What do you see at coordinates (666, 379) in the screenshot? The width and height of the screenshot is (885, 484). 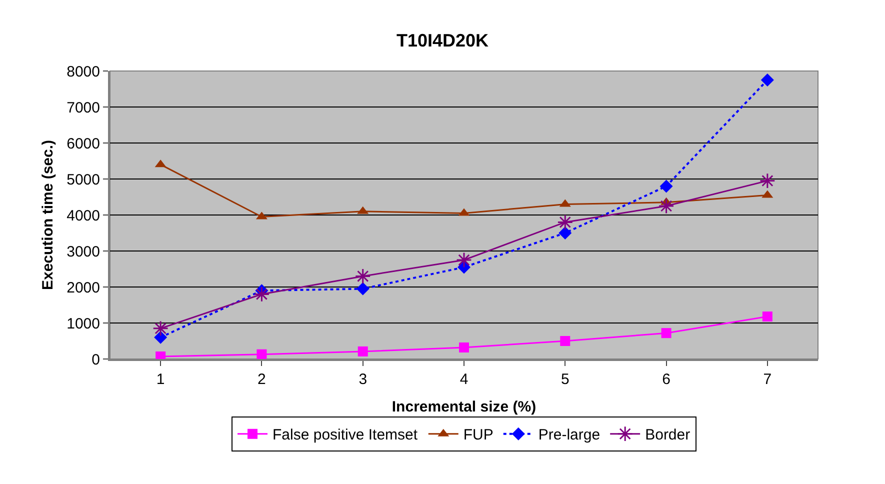 I see `x-tick-label: 6` at bounding box center [666, 379].